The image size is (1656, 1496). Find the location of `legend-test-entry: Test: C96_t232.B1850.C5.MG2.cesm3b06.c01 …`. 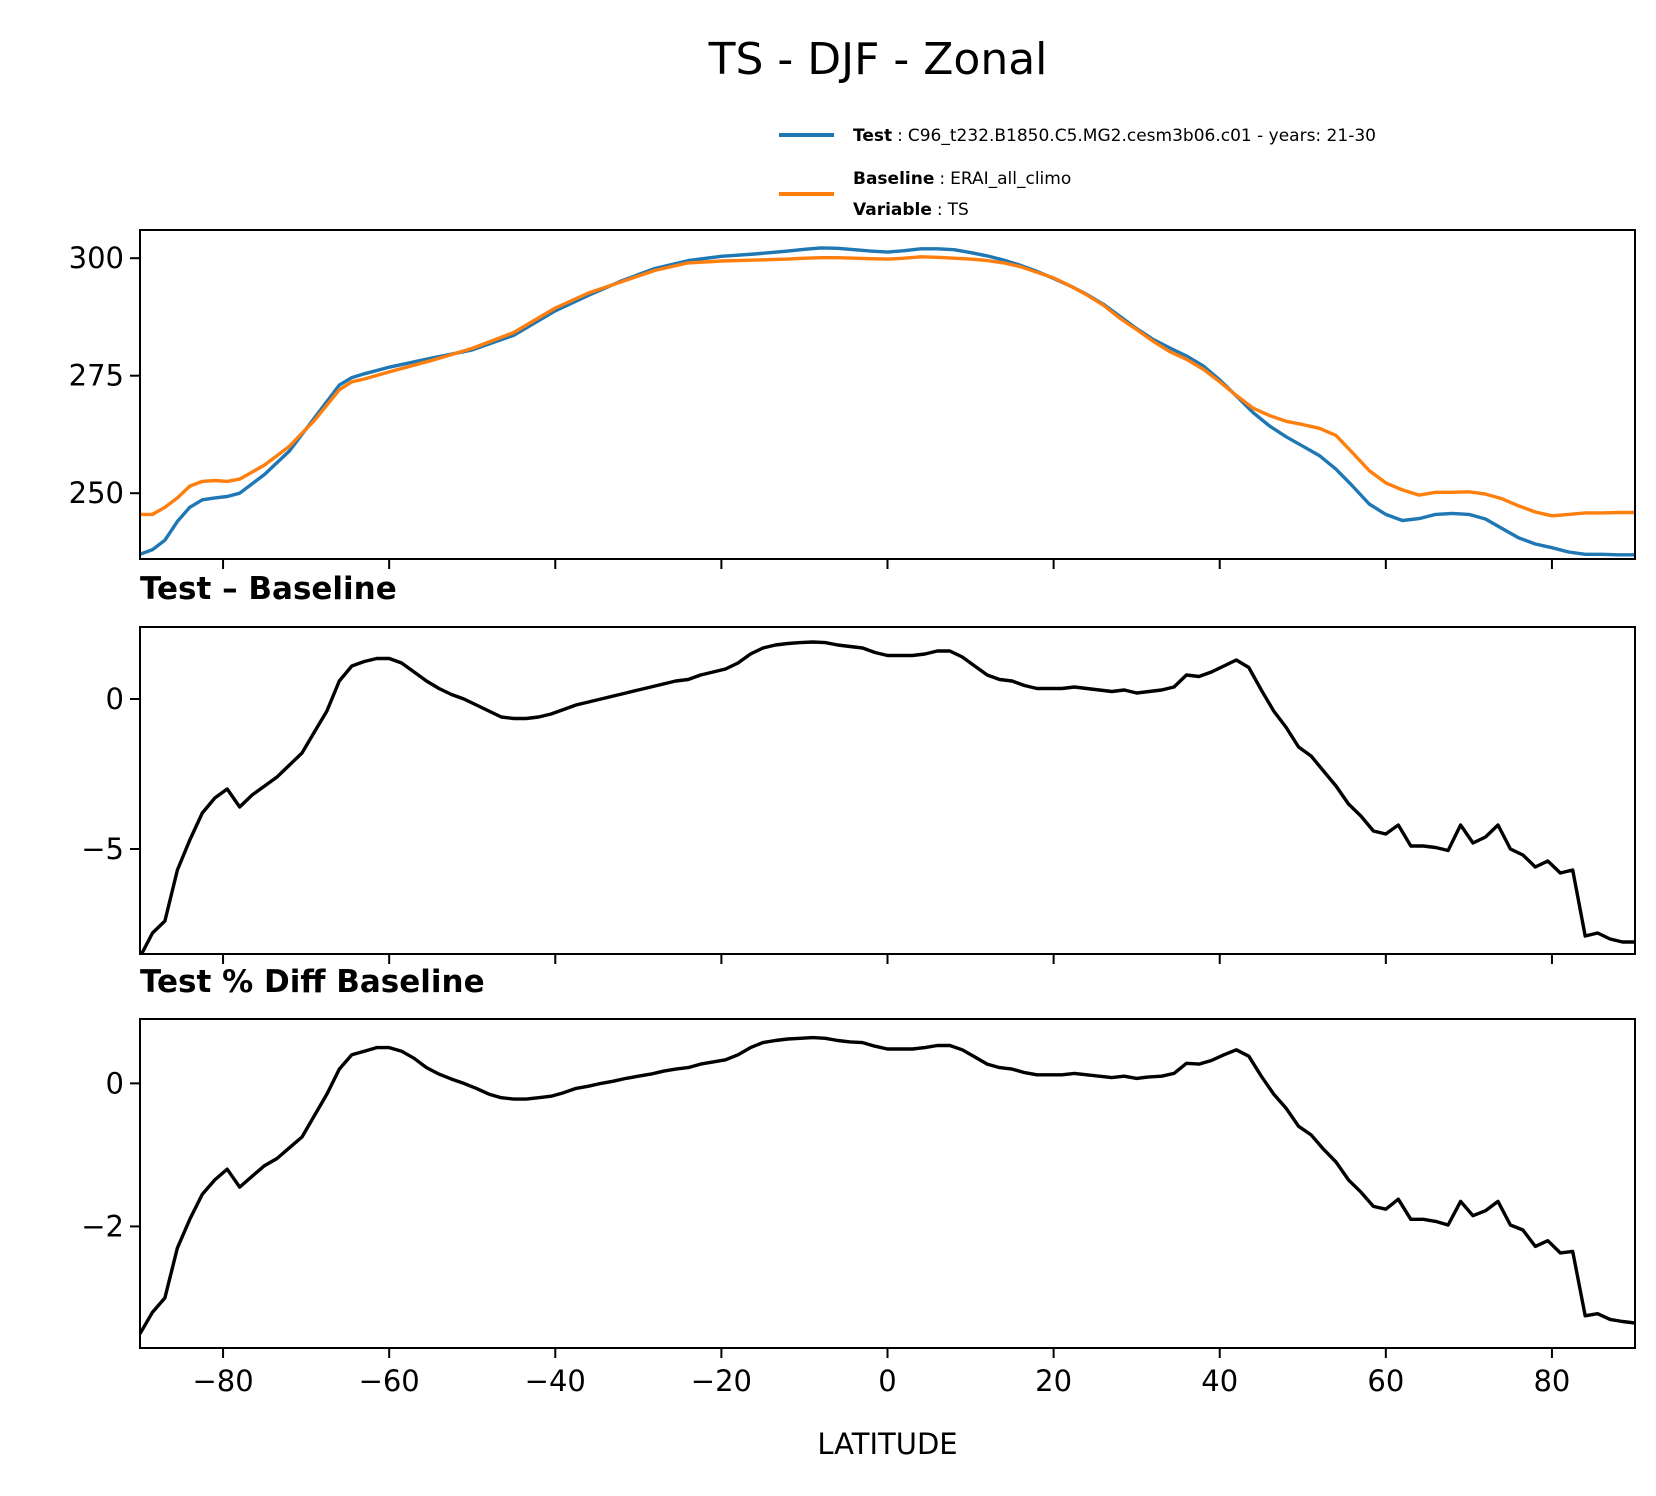

legend-test-entry: Test: C96_t232.B1850.C5.MG2.cesm3b06.c01 … is located at coordinates (1114, 136).